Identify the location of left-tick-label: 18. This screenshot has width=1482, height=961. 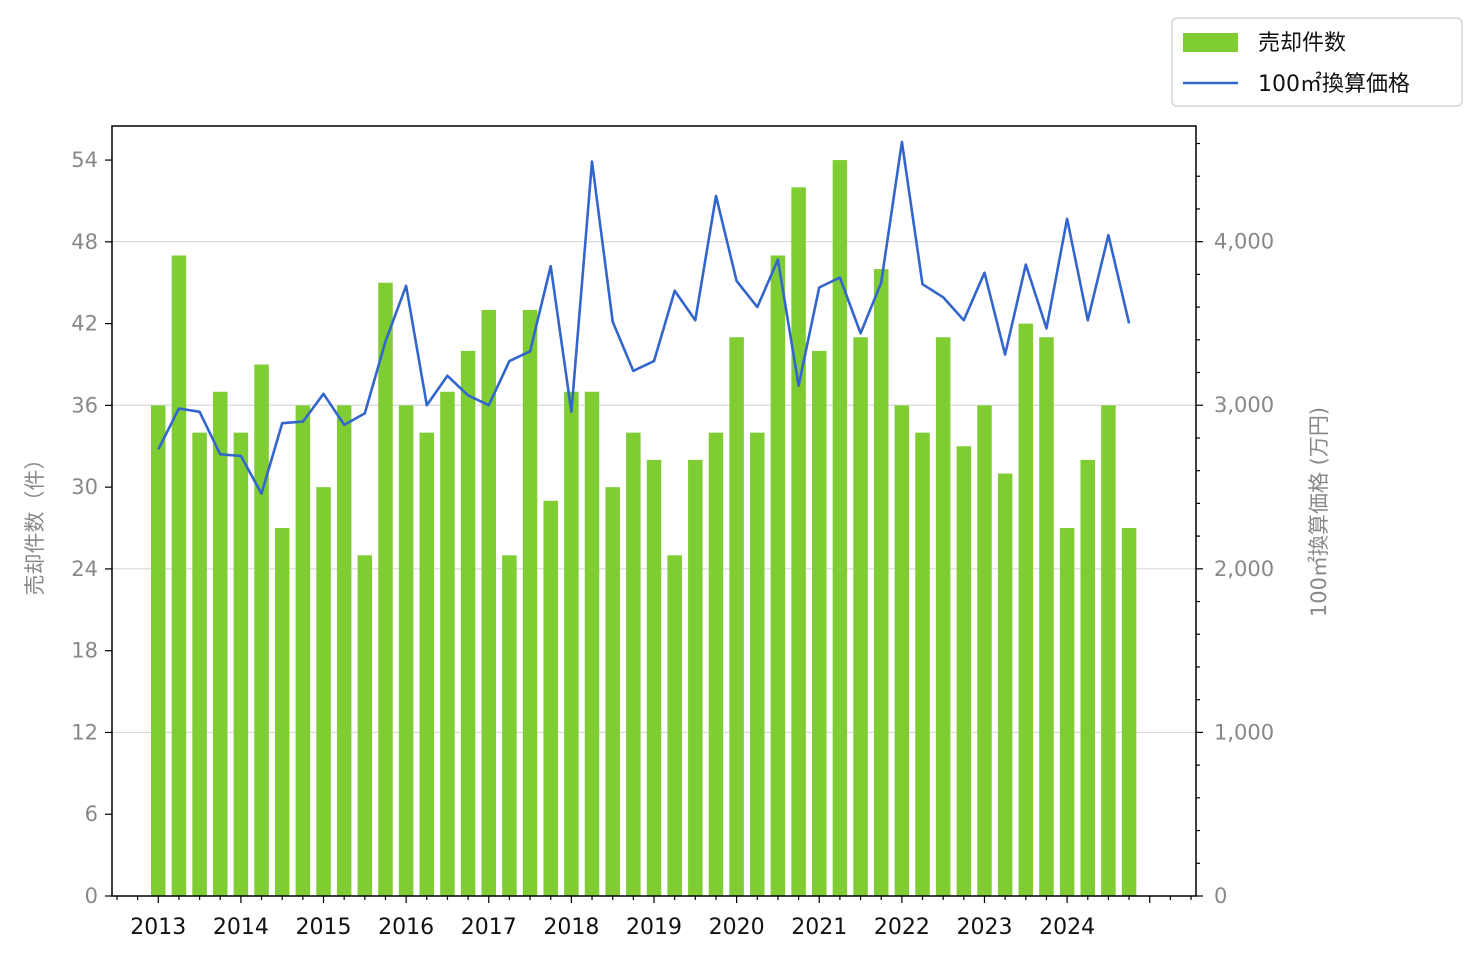
(84, 651).